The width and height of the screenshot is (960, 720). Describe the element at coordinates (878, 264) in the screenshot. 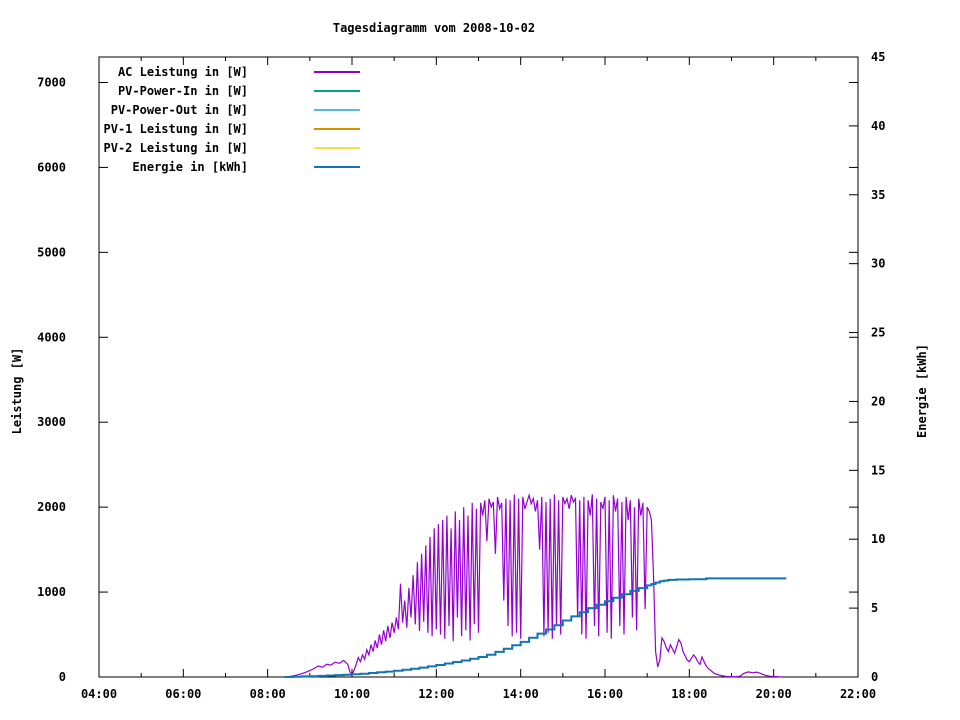

I see `y-right-tick-label: 30` at that location.